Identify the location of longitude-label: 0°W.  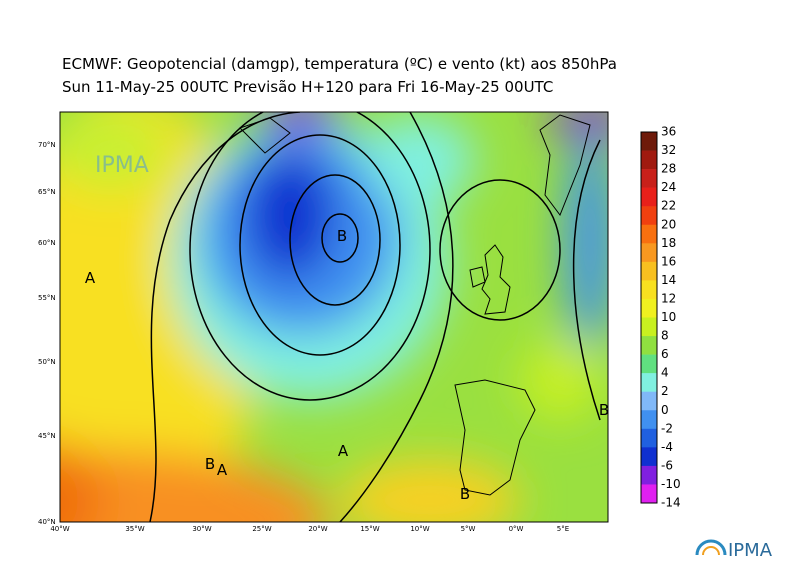
(516, 529).